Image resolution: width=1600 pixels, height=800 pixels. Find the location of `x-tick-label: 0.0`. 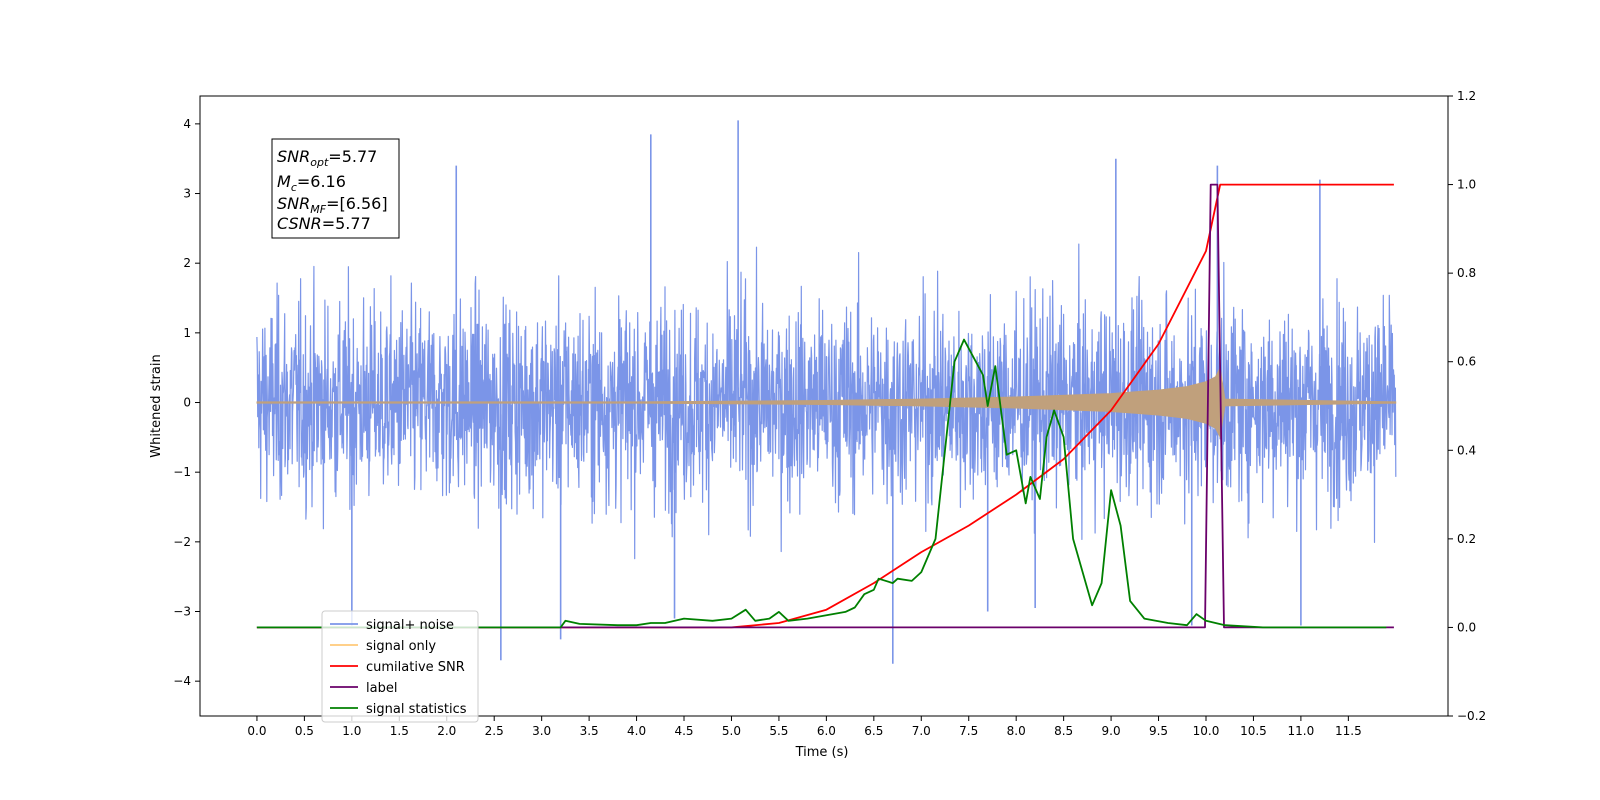

x-tick-label: 0.0 is located at coordinates (256, 731).